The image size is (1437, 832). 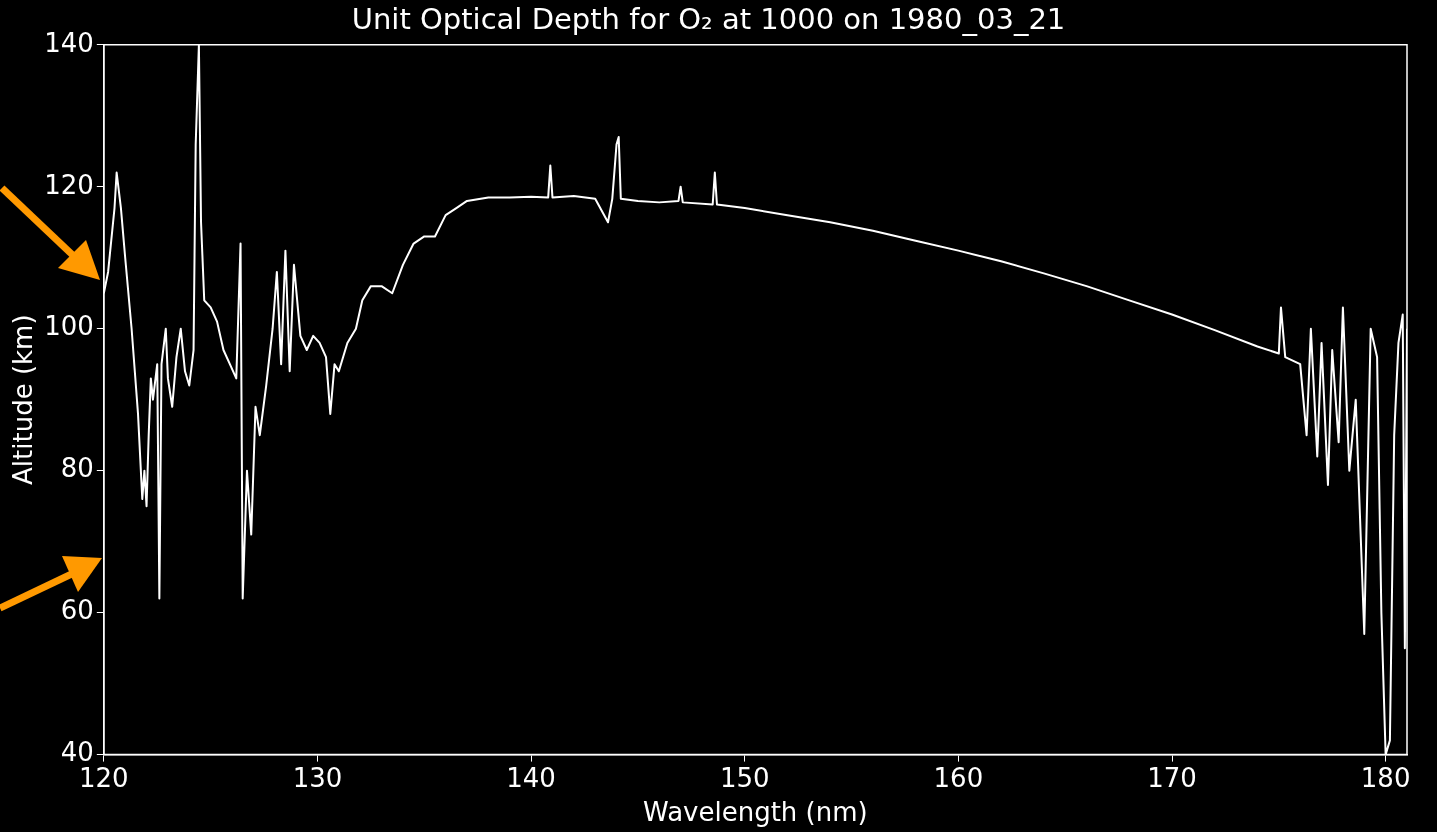 What do you see at coordinates (23, 399) in the screenshot?
I see `y-axis-title: Altitude (km)` at bounding box center [23, 399].